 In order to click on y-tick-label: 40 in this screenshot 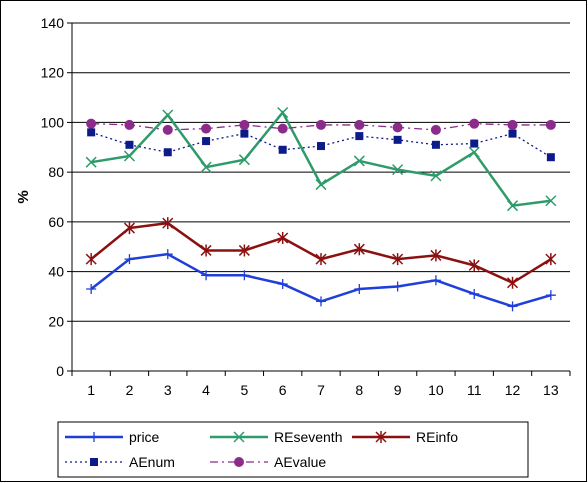, I will do `click(56, 272)`.